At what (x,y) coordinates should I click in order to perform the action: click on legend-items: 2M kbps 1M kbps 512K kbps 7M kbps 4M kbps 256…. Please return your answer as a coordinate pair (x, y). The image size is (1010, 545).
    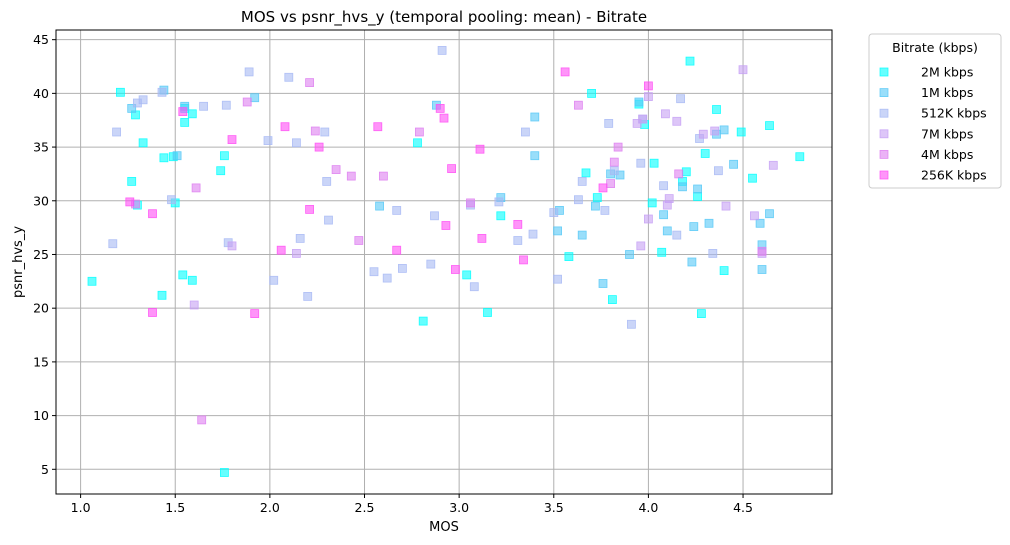
    Looking at the image, I should click on (933, 124).